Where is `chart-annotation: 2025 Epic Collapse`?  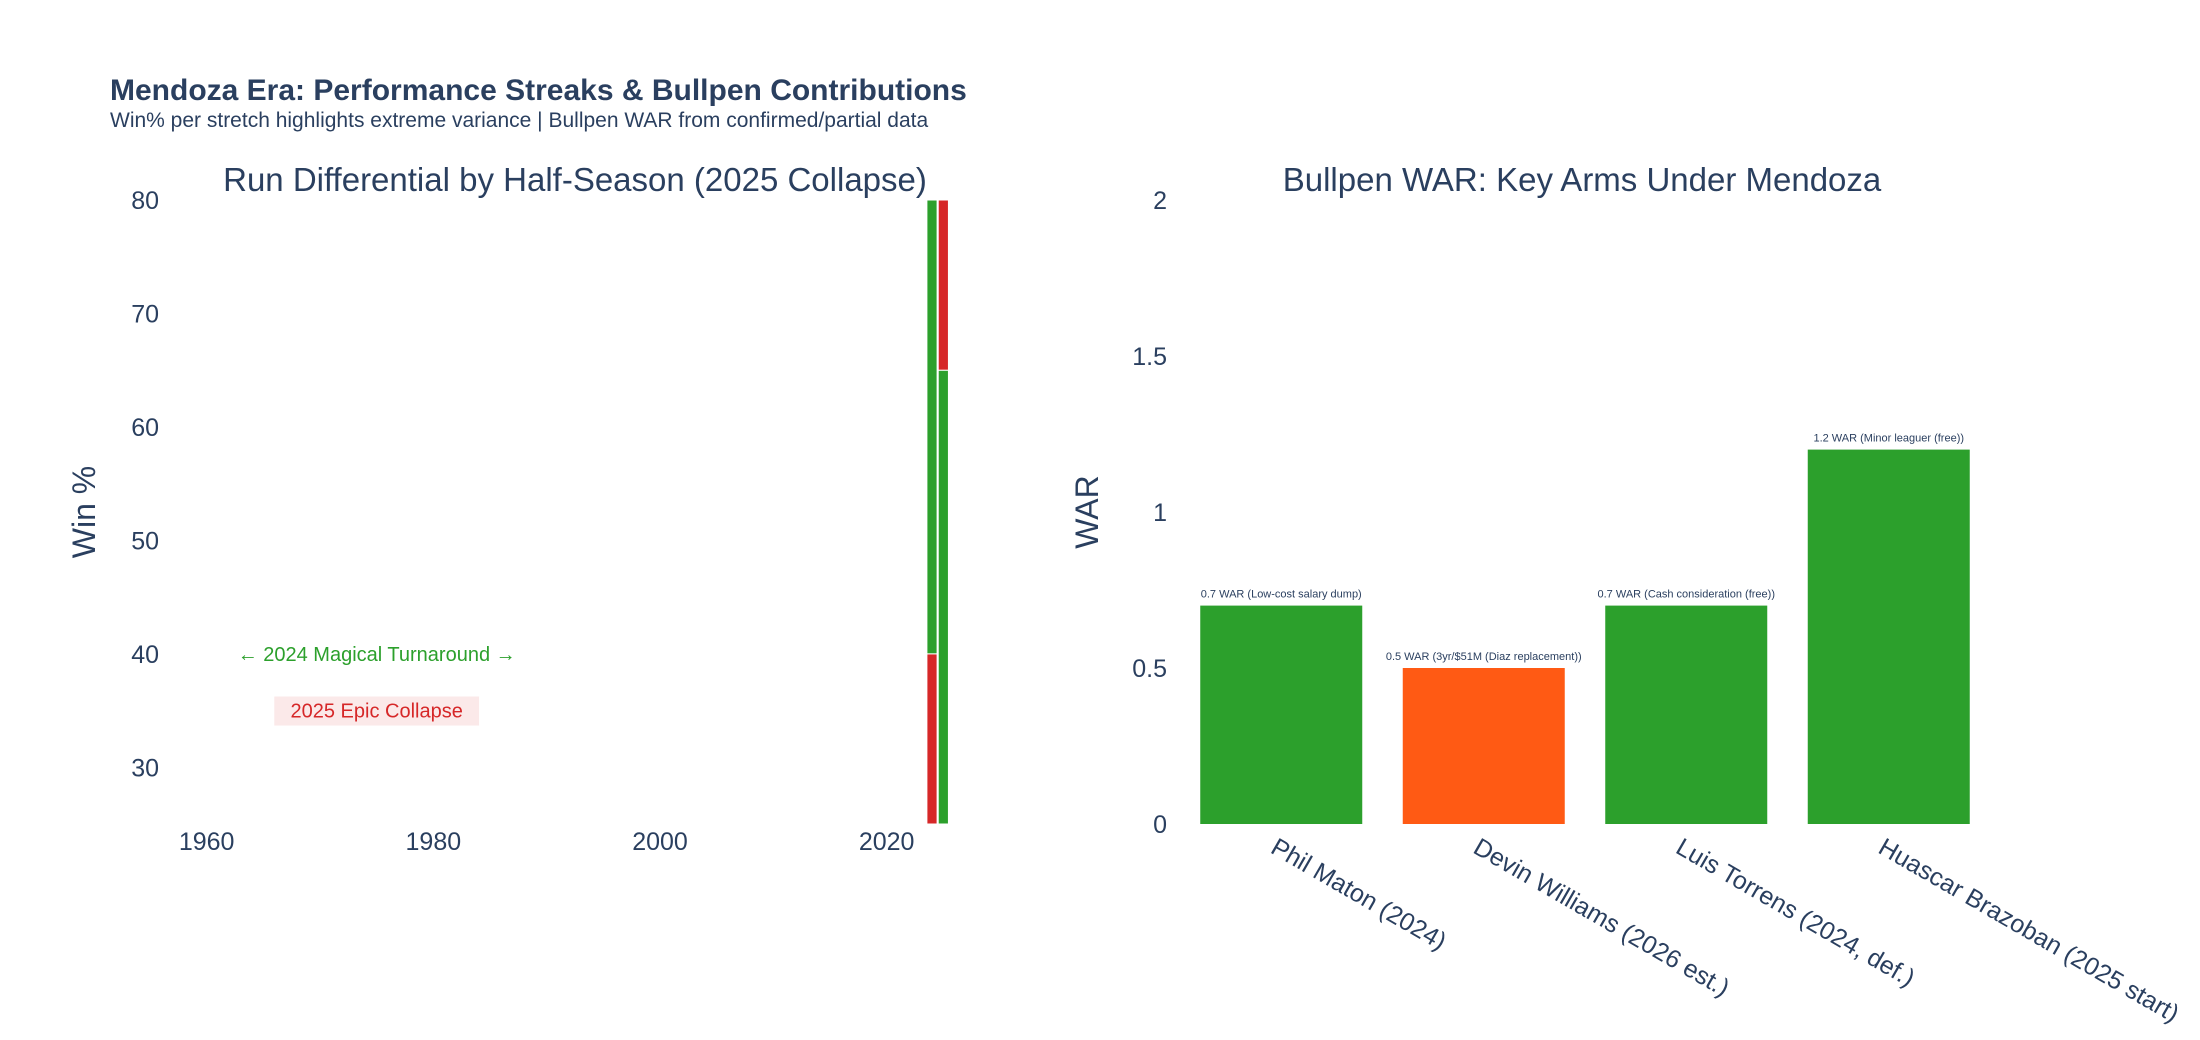
chart-annotation: 2025 Epic Collapse is located at coordinates (376, 712).